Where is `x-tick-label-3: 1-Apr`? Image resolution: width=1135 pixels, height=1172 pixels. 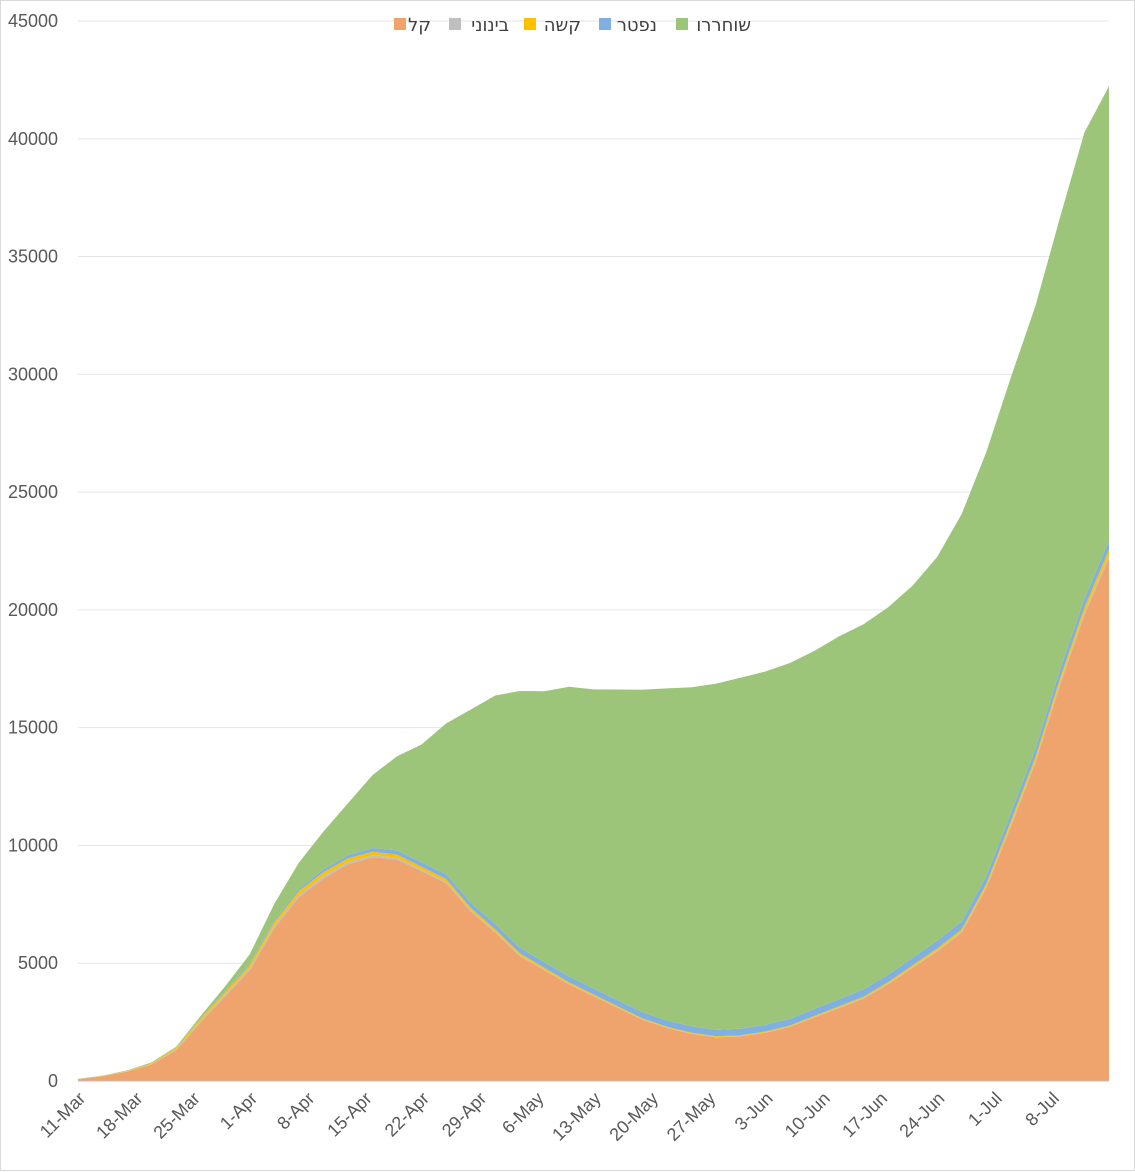
x-tick-label-3: 1-Apr is located at coordinates (238, 1110).